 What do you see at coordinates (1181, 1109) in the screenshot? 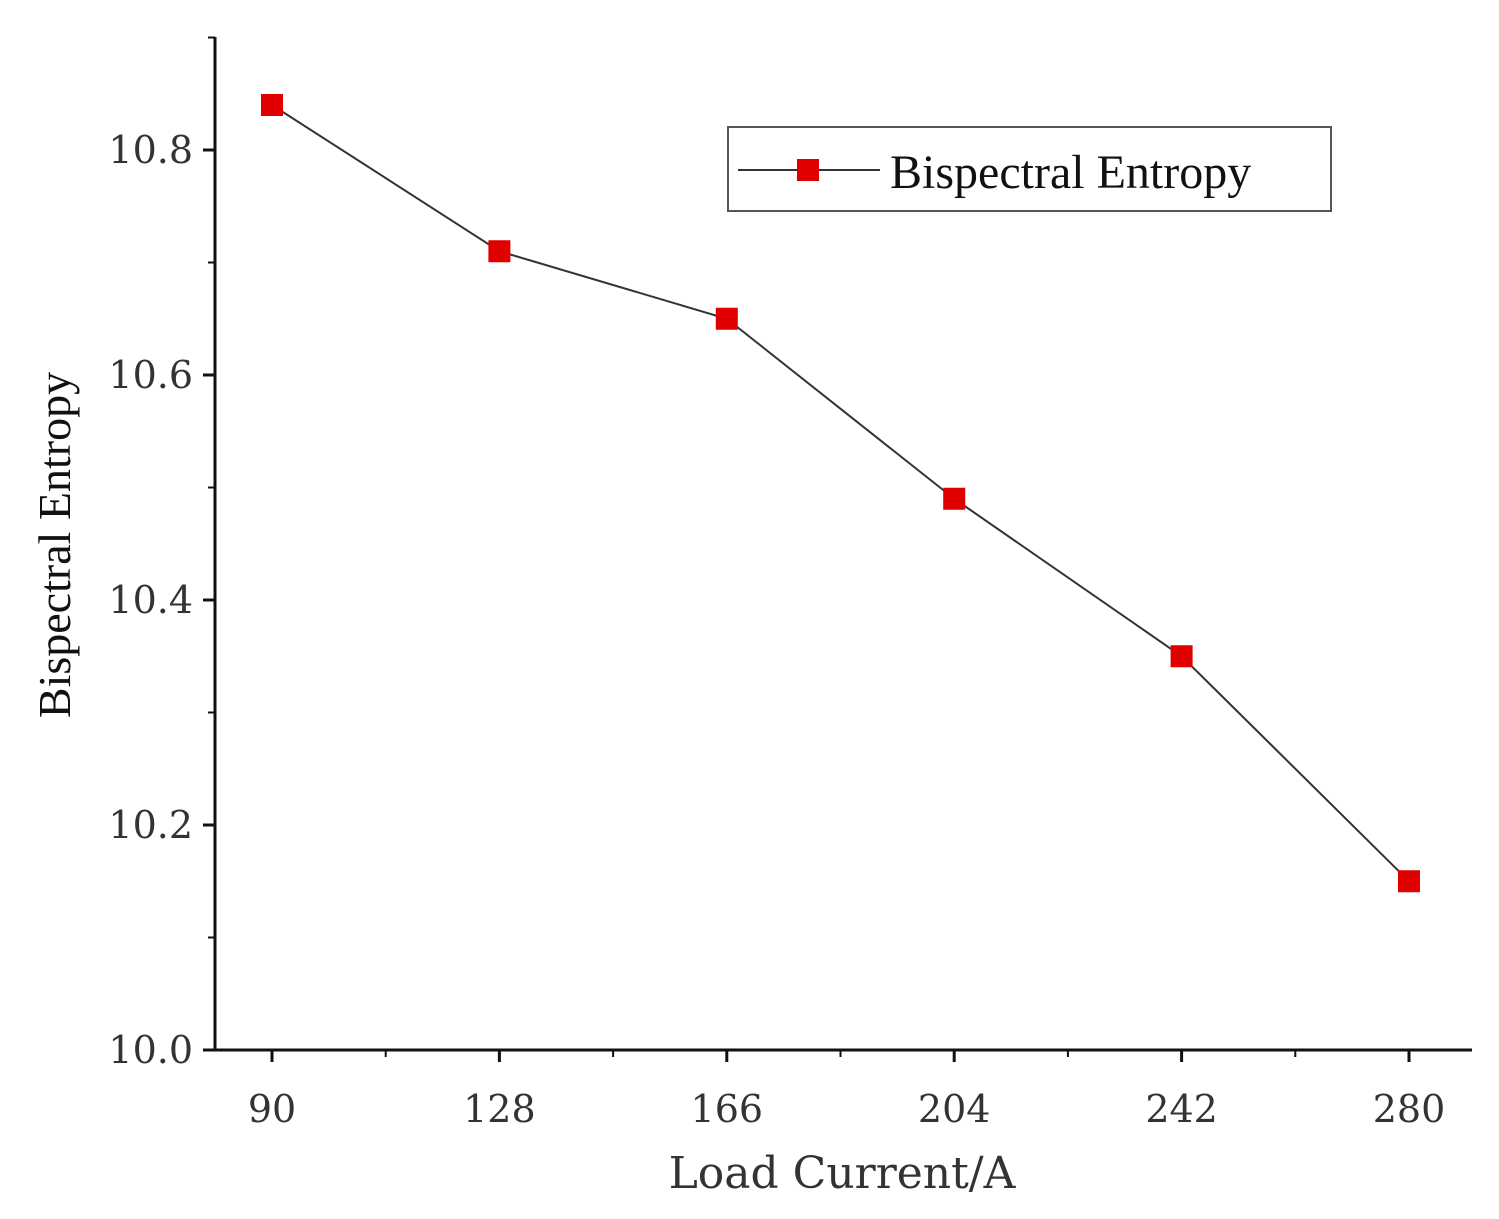
I see `x-tick-label: 242` at bounding box center [1181, 1109].